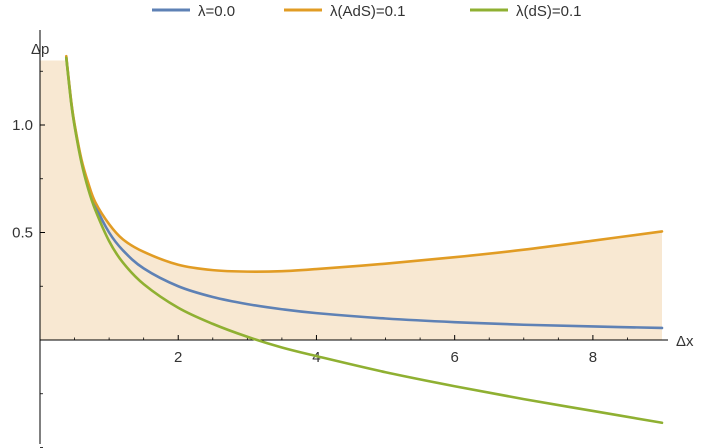  I want to click on legend-label: λ(AdS)=0.1, so click(367, 11).